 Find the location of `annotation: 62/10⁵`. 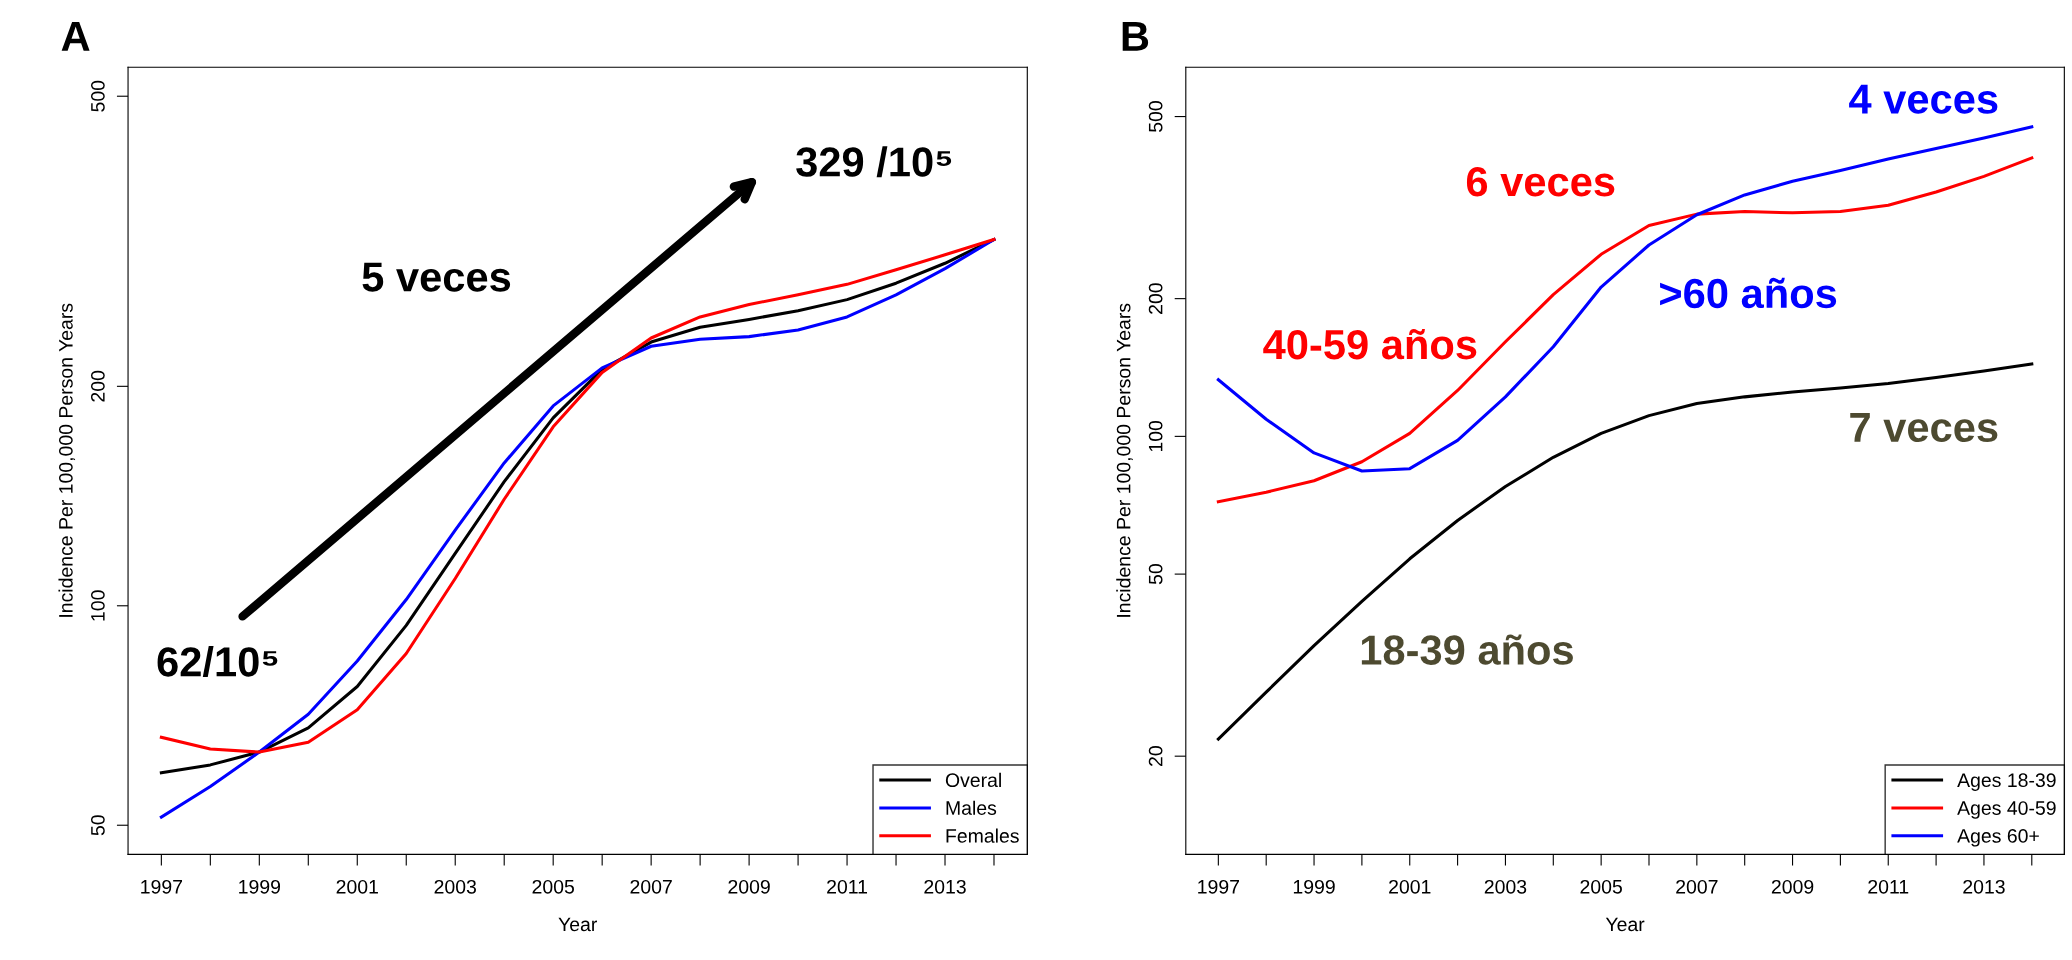

annotation: 62/10⁵ is located at coordinates (217, 662).